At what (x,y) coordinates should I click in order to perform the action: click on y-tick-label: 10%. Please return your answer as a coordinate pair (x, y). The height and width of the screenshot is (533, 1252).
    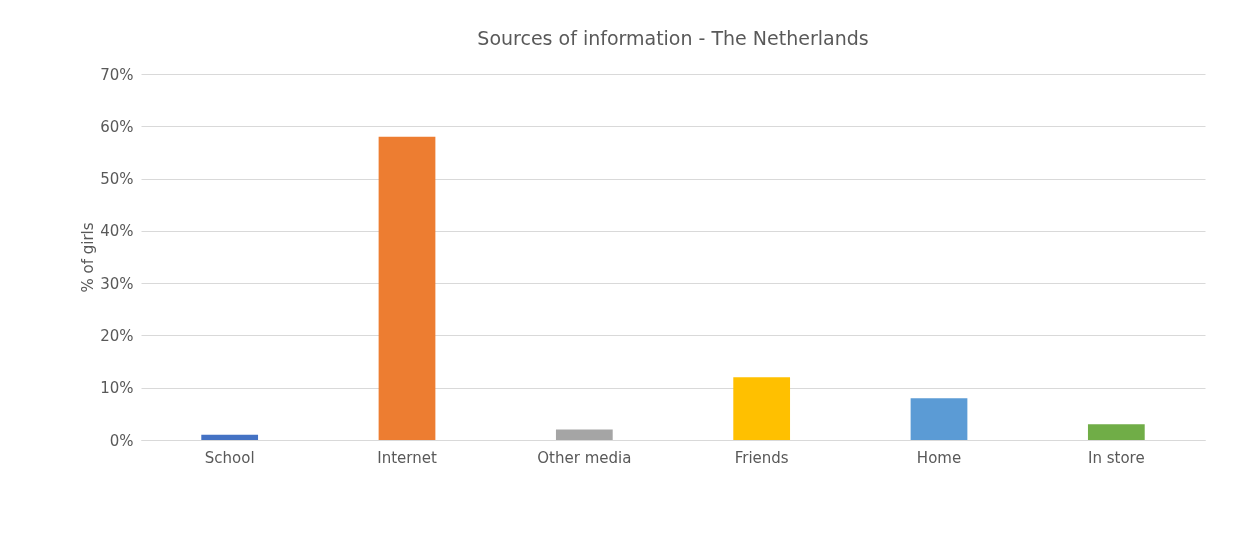
    Looking at the image, I should click on (117, 388).